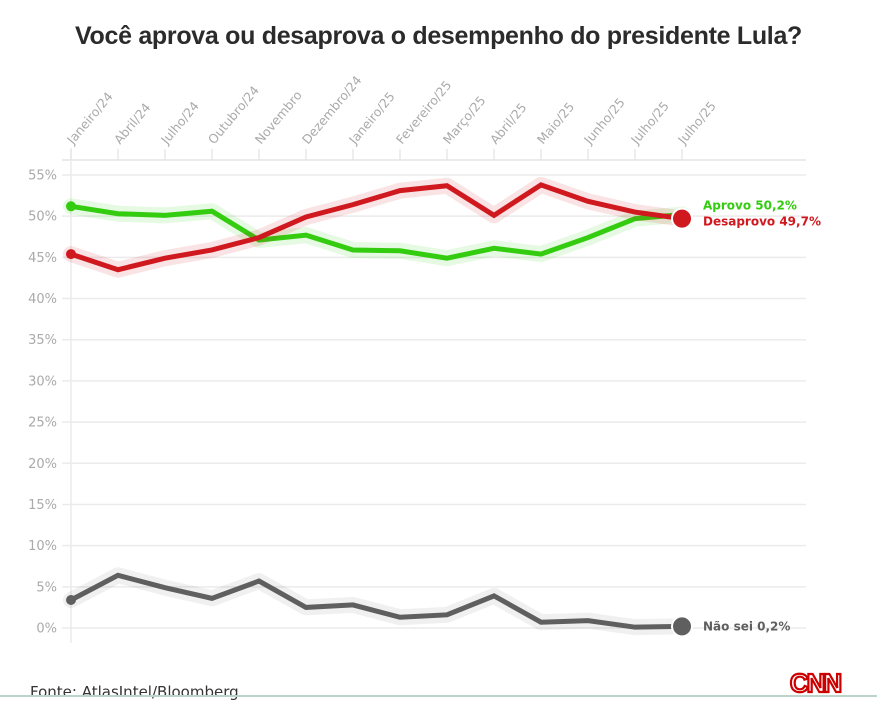 The height and width of the screenshot is (701, 877). I want to click on y-axis: 0% 5% 10% 15% 20% 25% 30% 35% 40% 45% 50% 55%, so click(42, 403).